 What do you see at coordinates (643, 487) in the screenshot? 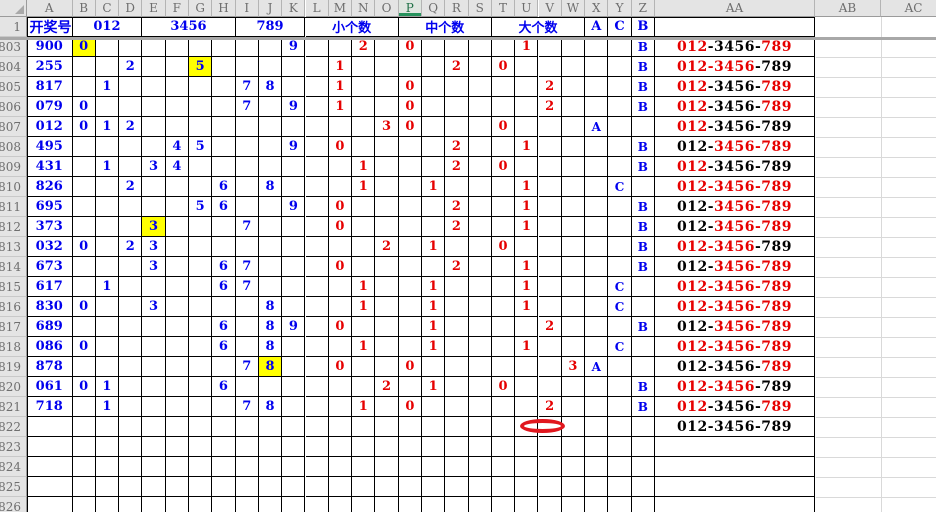
I see `cell-825-Z` at bounding box center [643, 487].